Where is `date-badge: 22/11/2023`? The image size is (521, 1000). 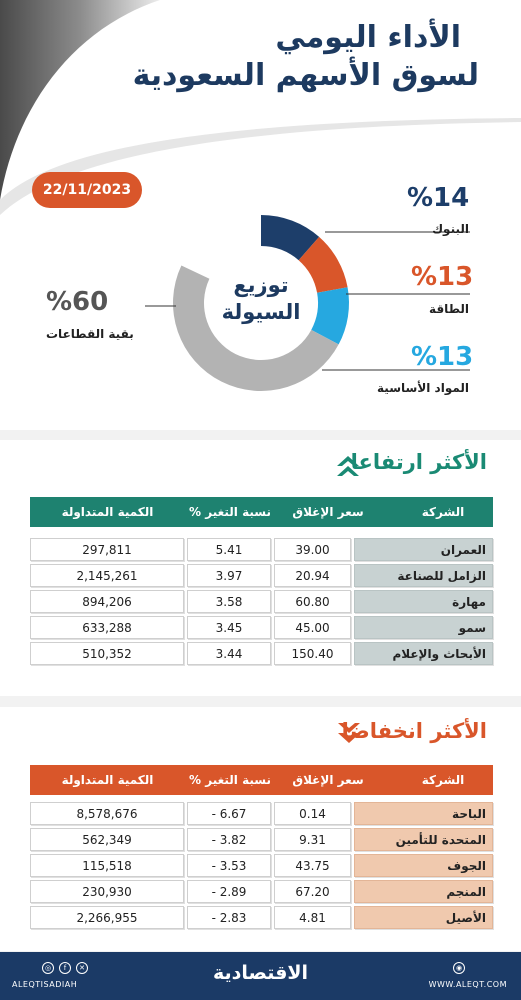
date-badge: 22/11/2023 is located at coordinates (87, 190).